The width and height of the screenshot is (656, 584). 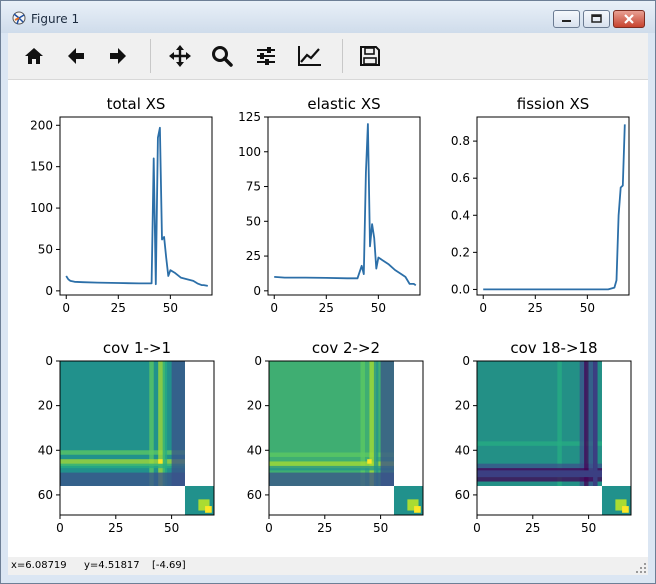 What do you see at coordinates (39, 565) in the screenshot?
I see `status-x: x=6.08719` at bounding box center [39, 565].